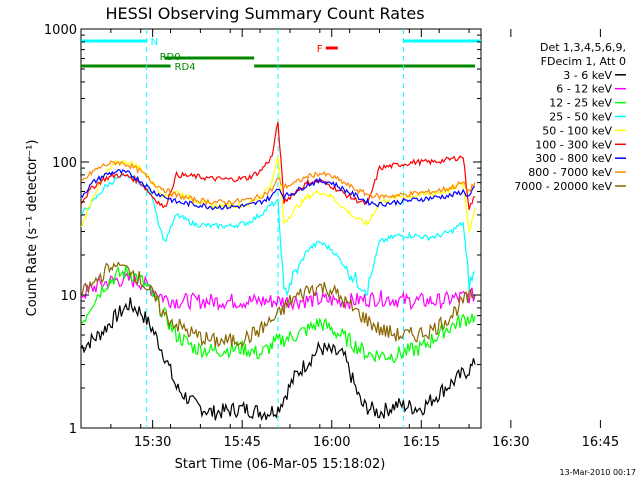 This screenshot has width=640, height=480. Describe the element at coordinates (241, 442) in the screenshot. I see `x-tick-label: 15:45` at that location.